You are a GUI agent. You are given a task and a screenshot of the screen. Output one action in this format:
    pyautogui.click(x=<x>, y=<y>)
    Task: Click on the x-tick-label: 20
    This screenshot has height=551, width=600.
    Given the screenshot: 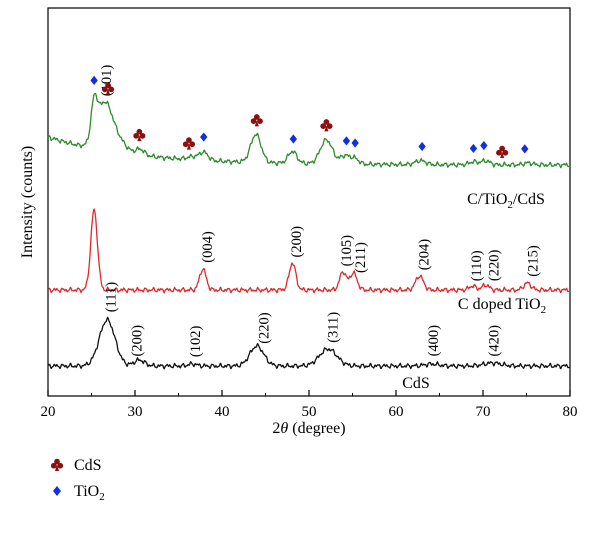 What is the action you would take?
    pyautogui.click(x=48, y=412)
    